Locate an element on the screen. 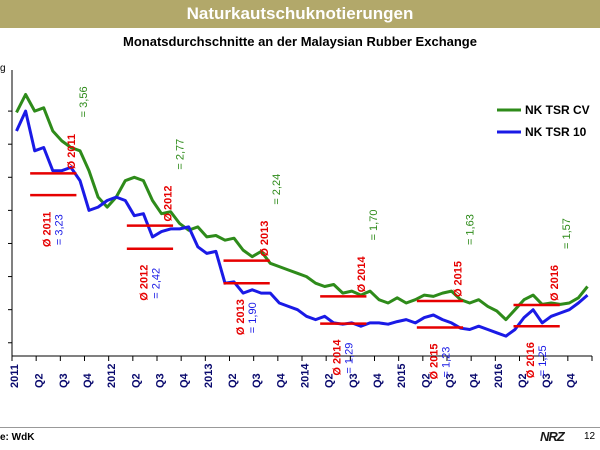  average-value-label: = 1,23 is located at coordinates (446, 362).